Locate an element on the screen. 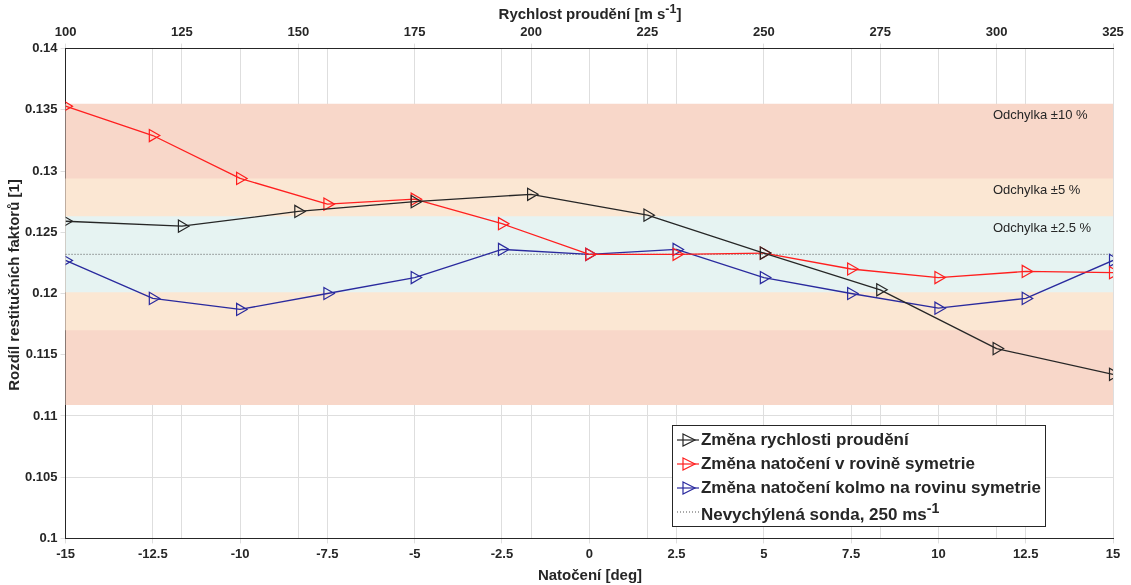 The image size is (1131, 585). x-tick-label: 2.5 is located at coordinates (676, 553).